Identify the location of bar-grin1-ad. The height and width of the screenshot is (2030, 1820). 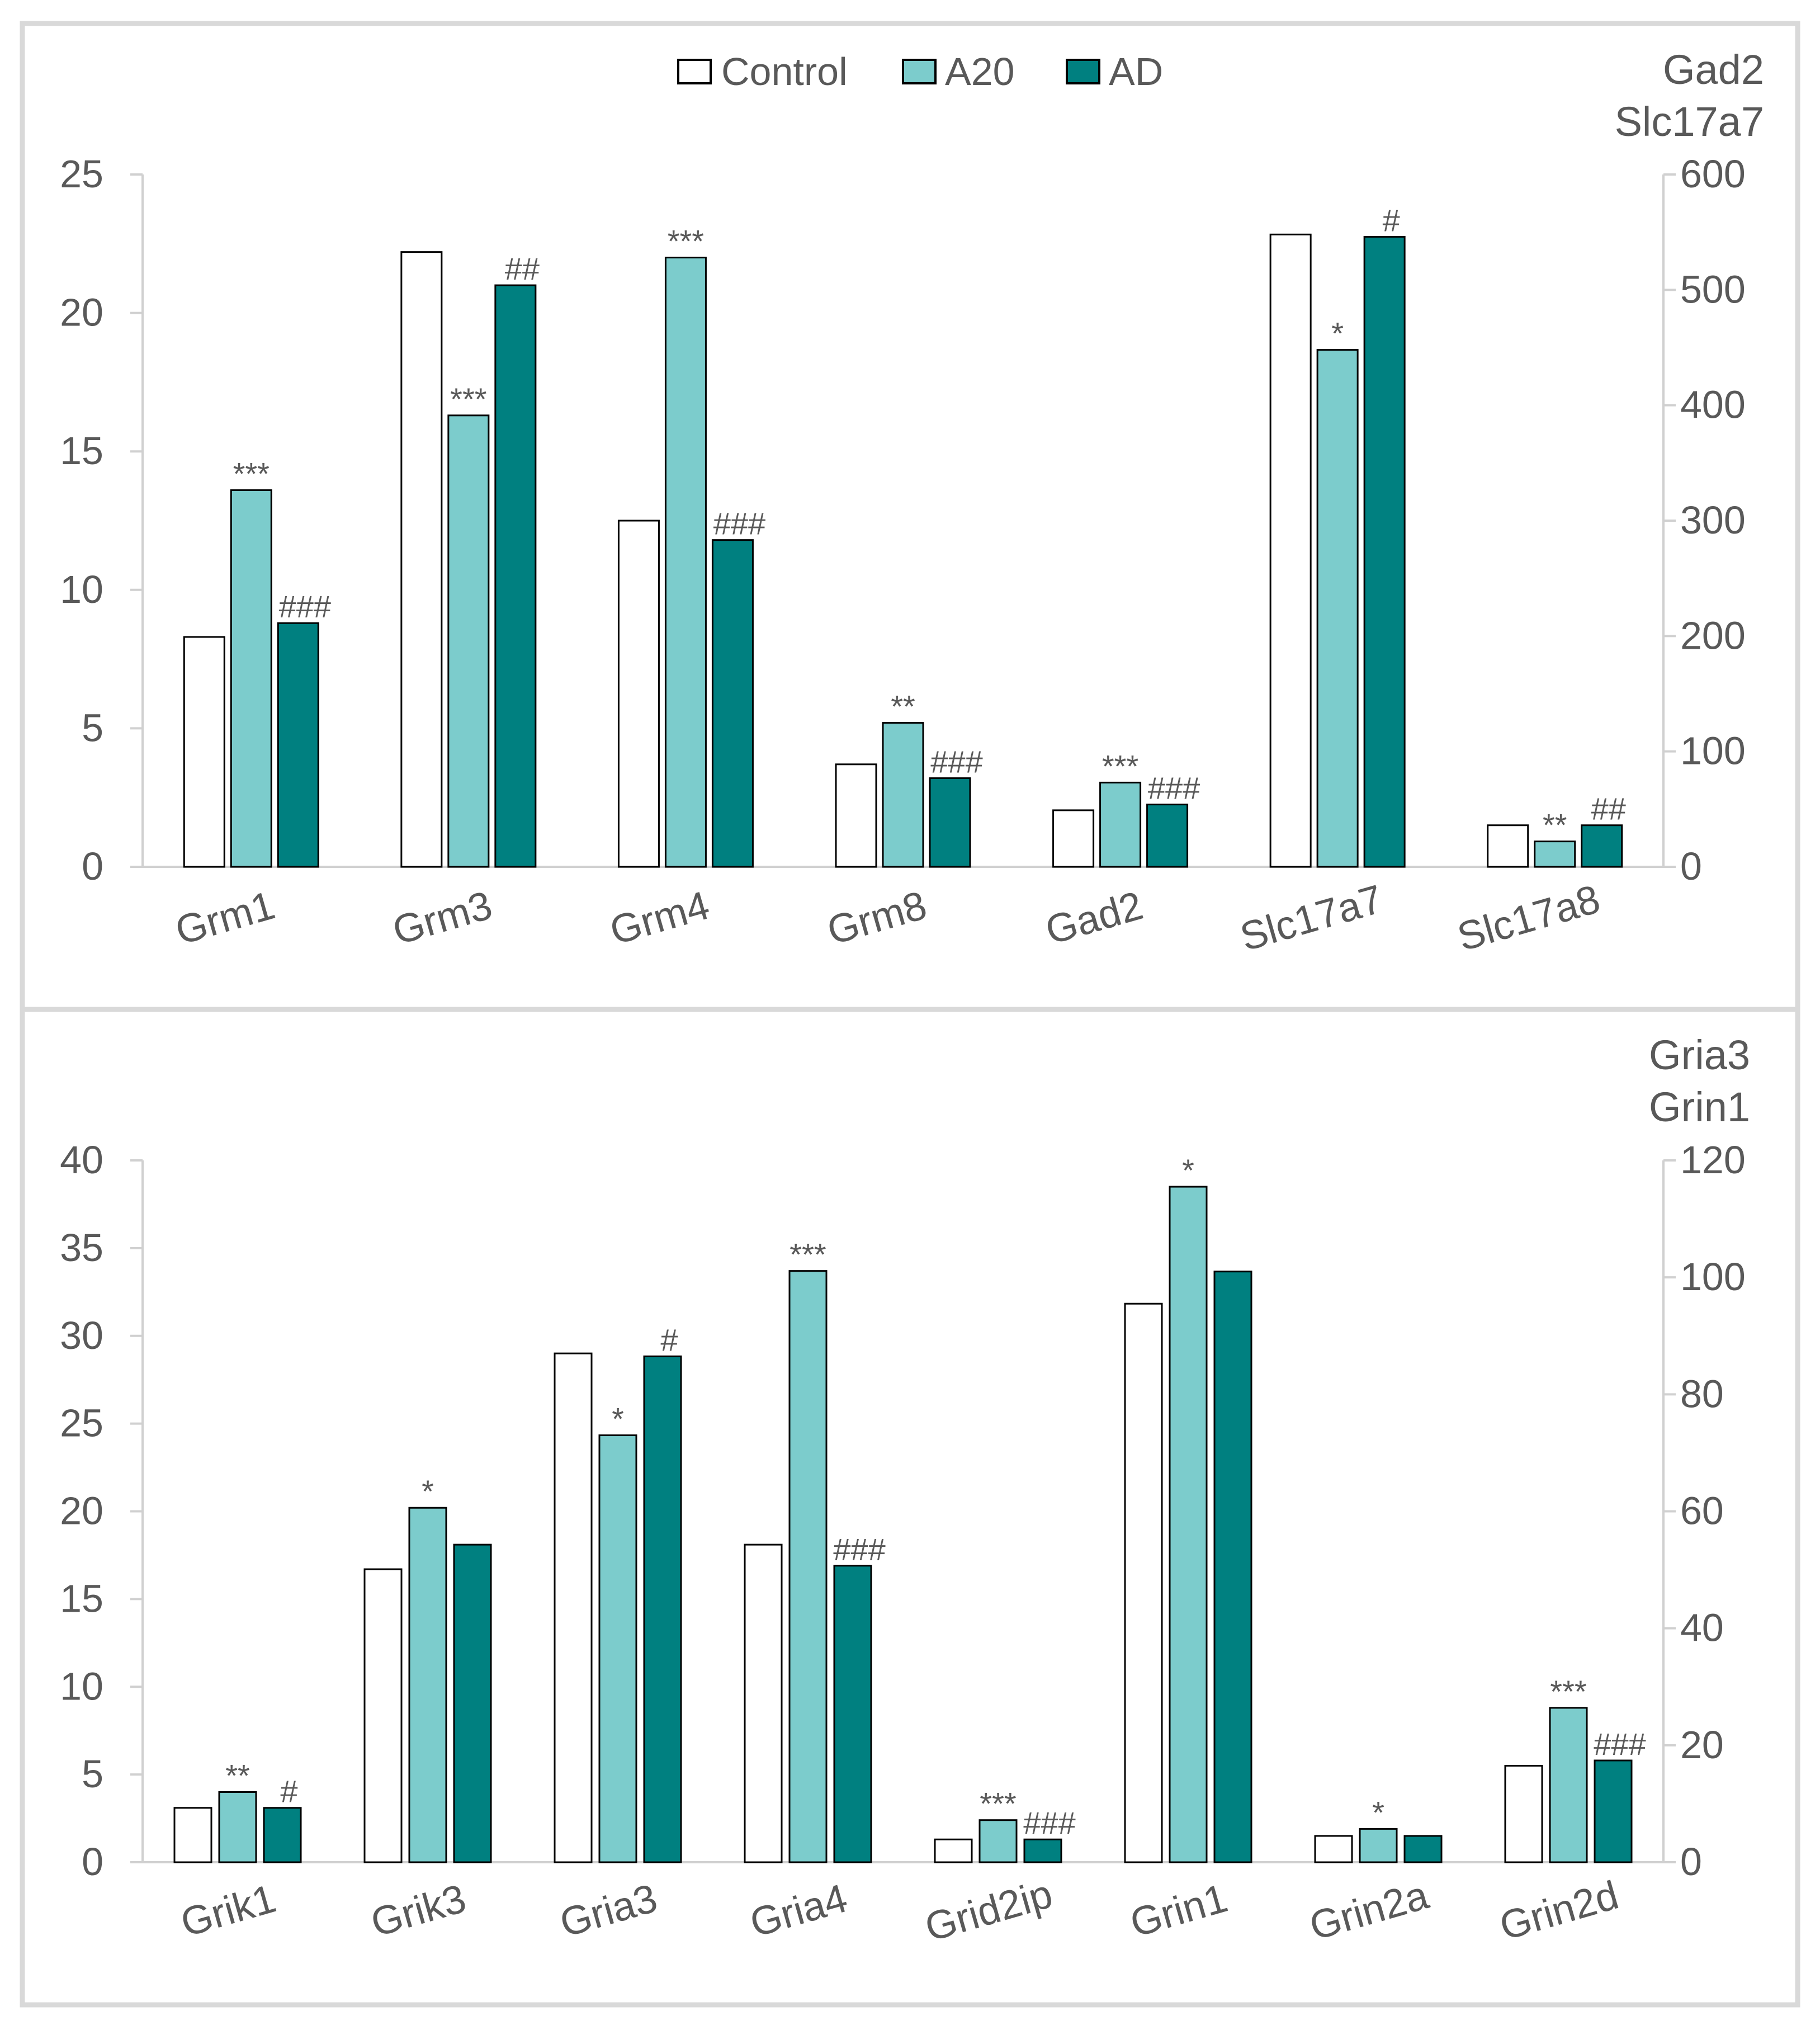
(1232, 1567).